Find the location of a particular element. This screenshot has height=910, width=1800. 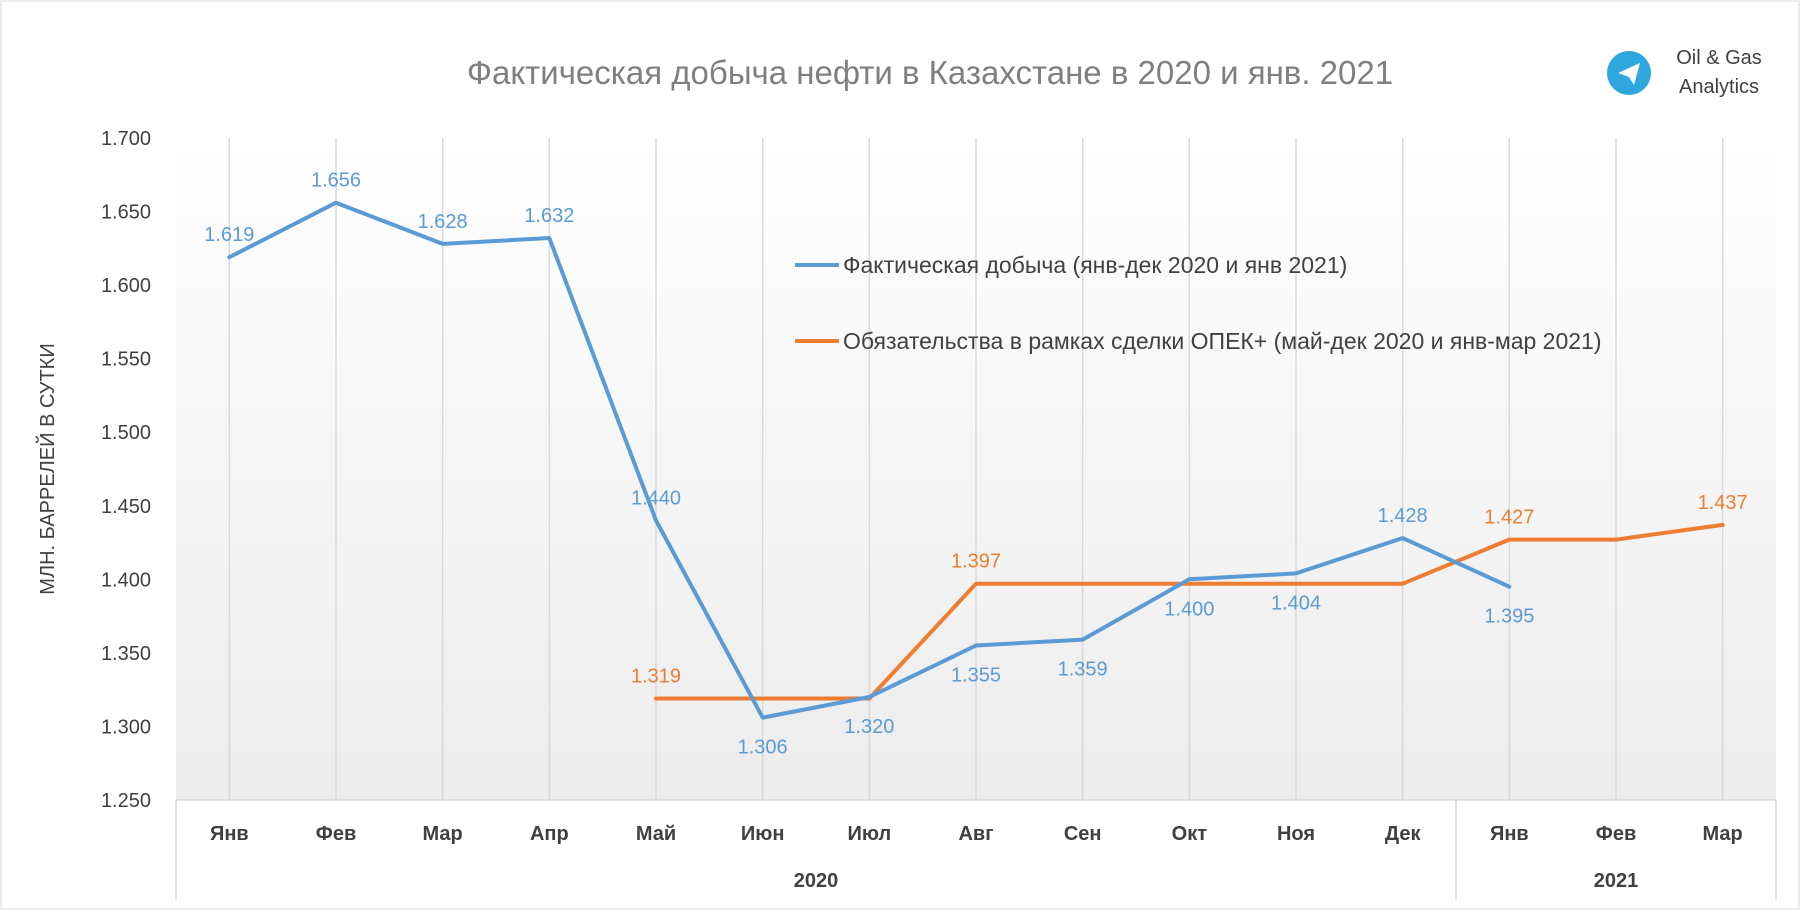

y-tick-label: 1.250 is located at coordinates (126, 801).